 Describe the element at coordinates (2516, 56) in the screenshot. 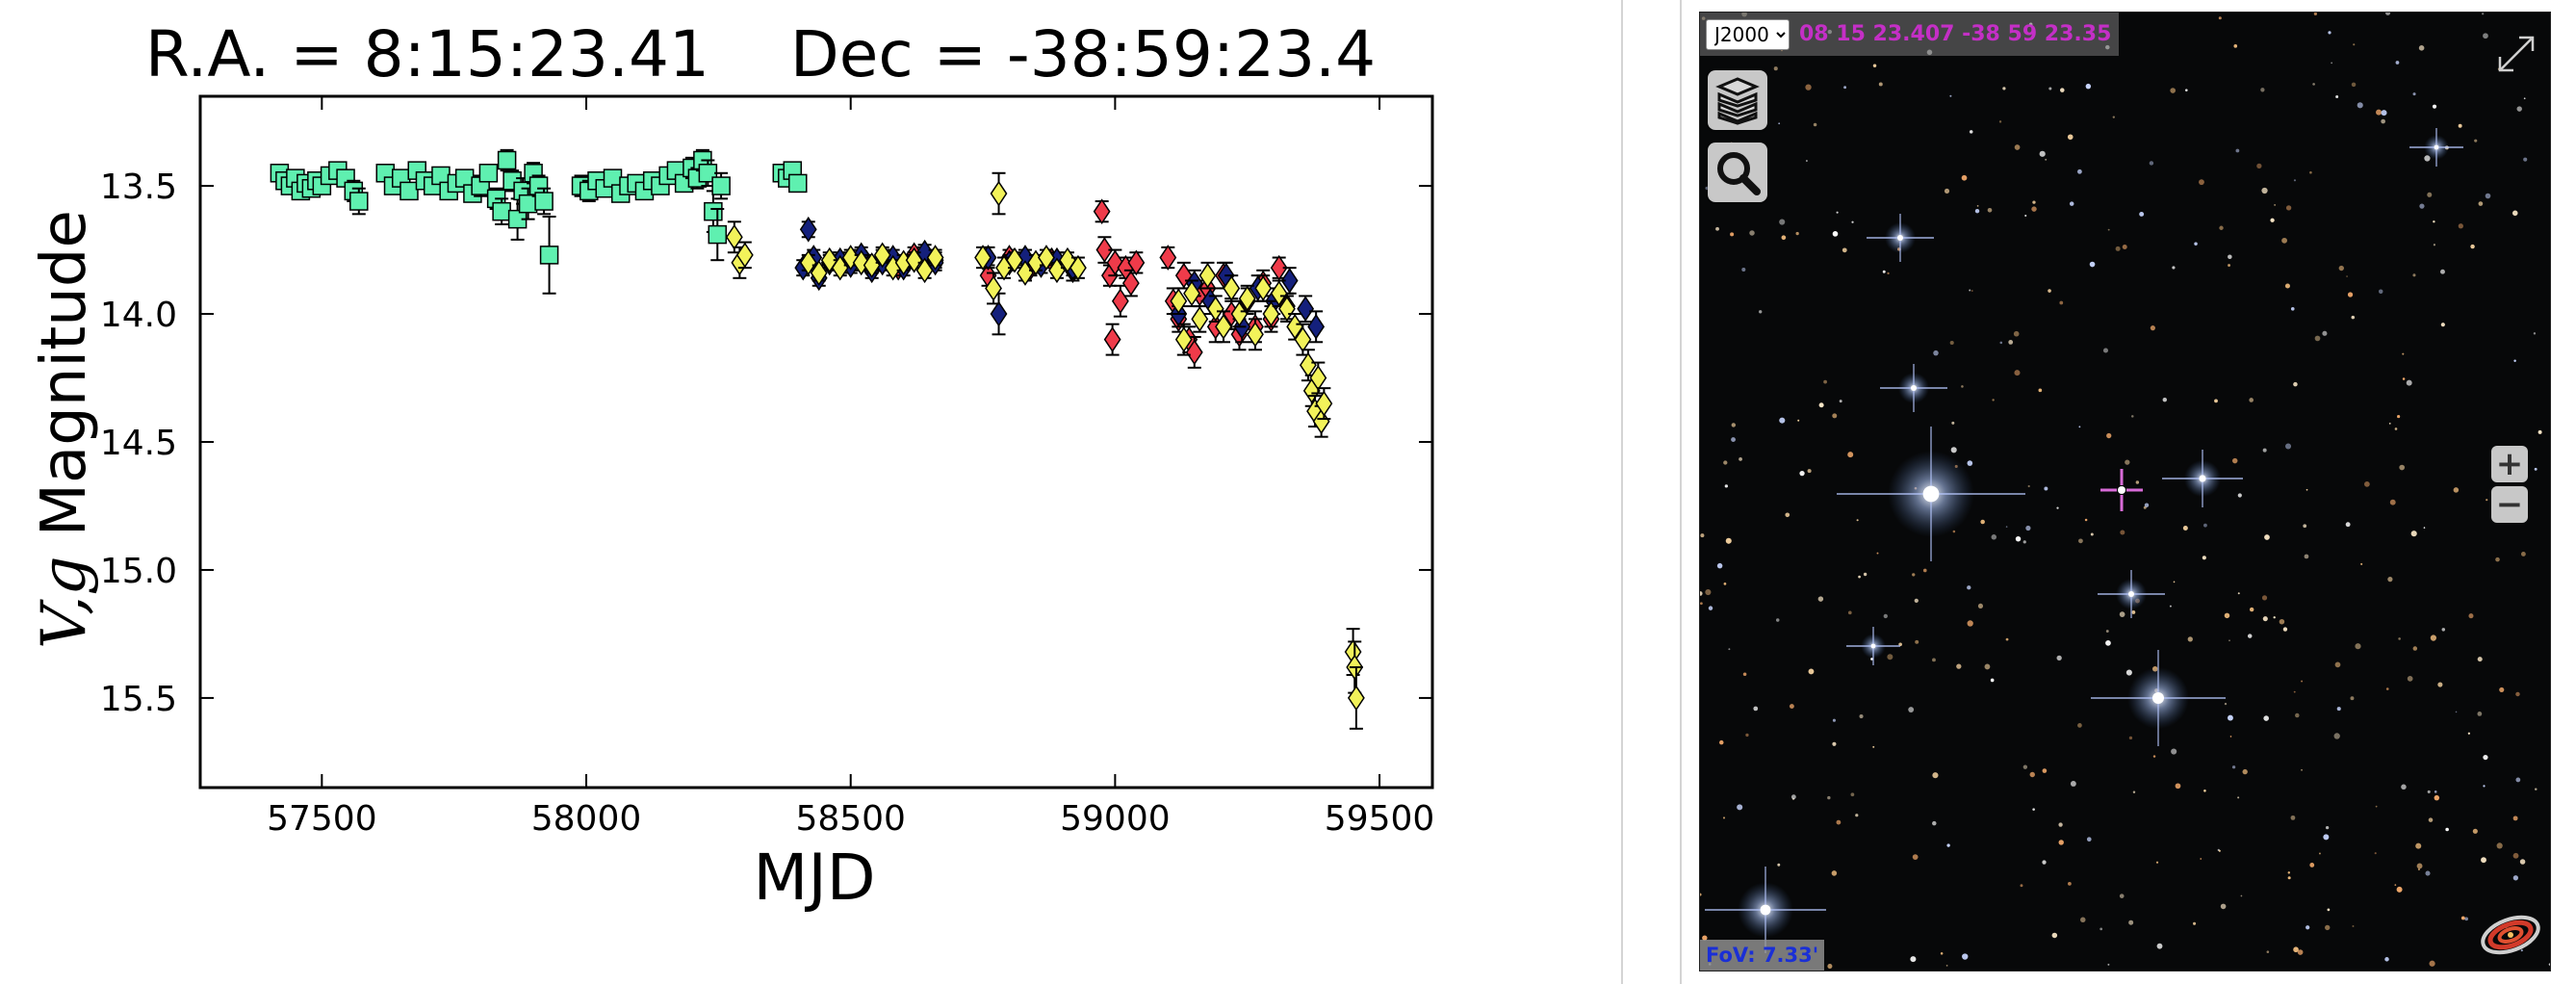

I see `fullscreen-button` at that location.